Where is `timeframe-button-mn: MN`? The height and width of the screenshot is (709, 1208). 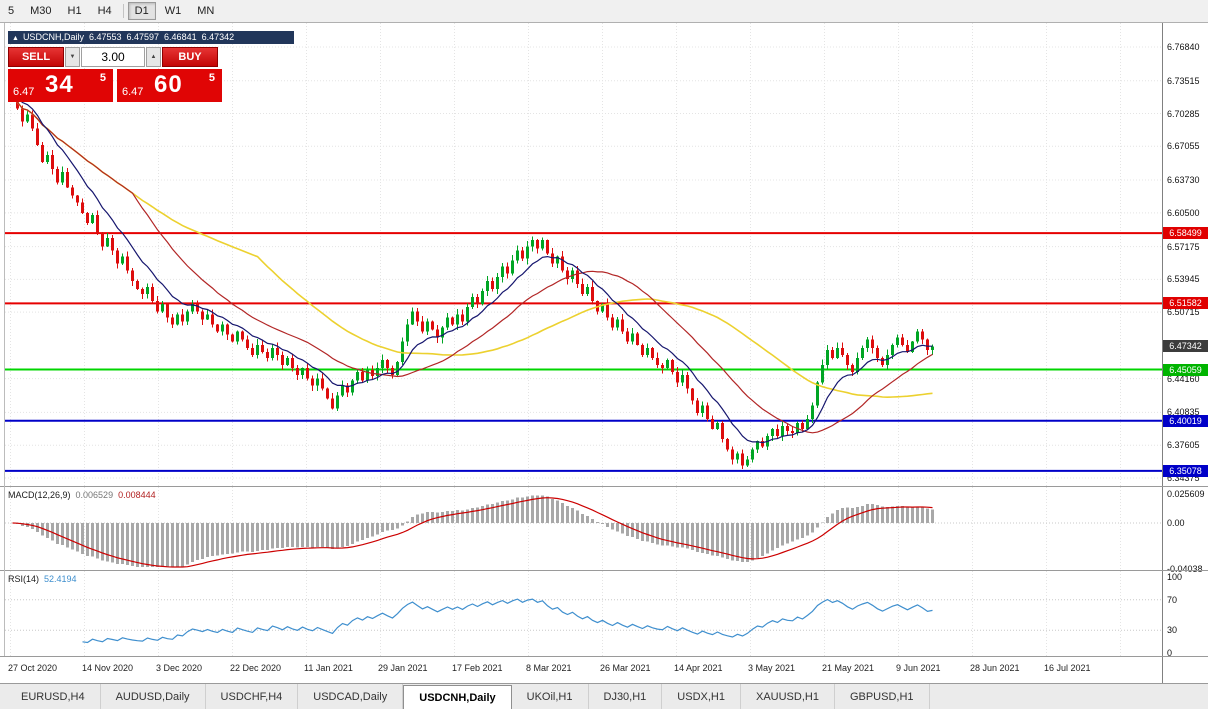
timeframe-button-mn: MN is located at coordinates (205, 11).